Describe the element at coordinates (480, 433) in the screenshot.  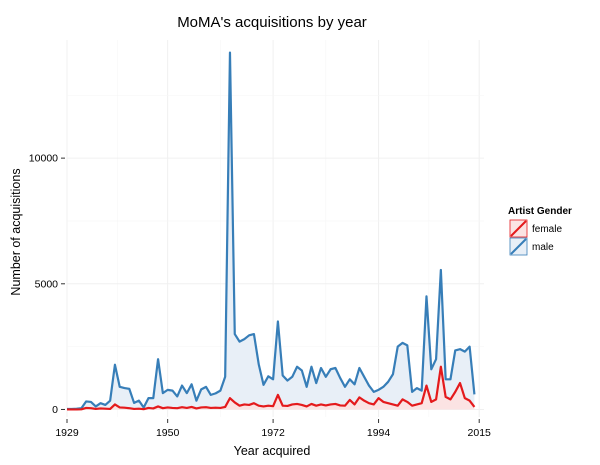
I see `x-tick-label: 2015` at that location.